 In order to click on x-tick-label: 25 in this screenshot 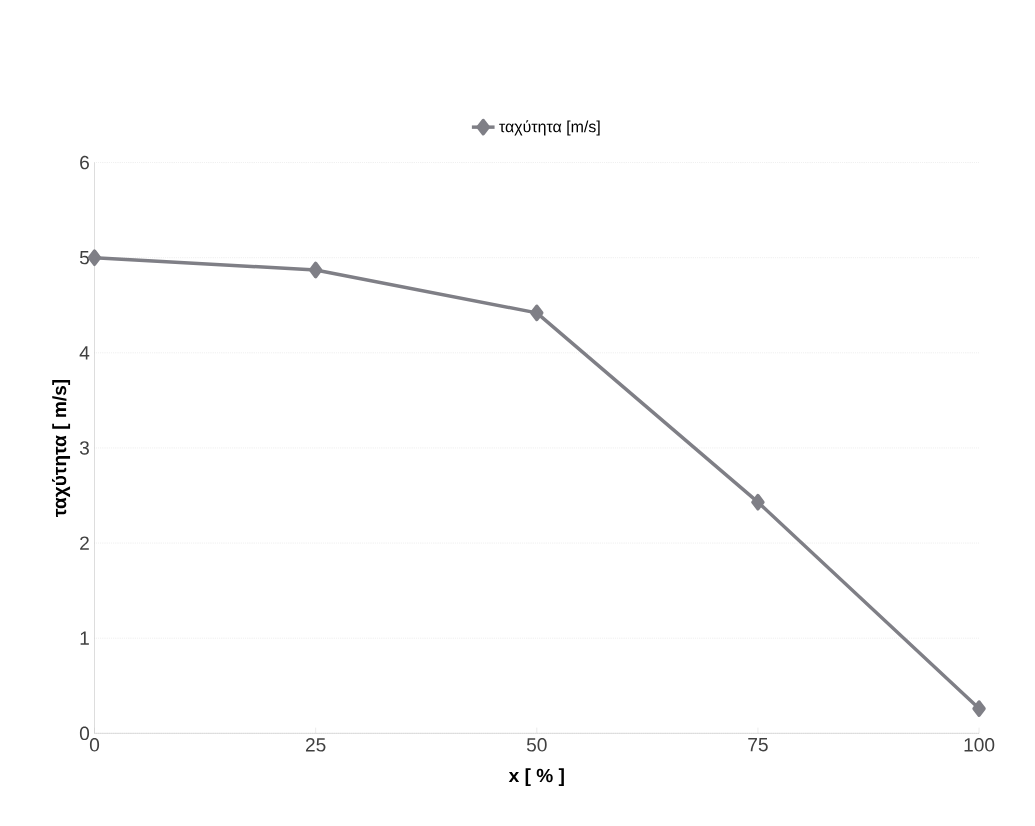, I will do `click(315, 745)`.